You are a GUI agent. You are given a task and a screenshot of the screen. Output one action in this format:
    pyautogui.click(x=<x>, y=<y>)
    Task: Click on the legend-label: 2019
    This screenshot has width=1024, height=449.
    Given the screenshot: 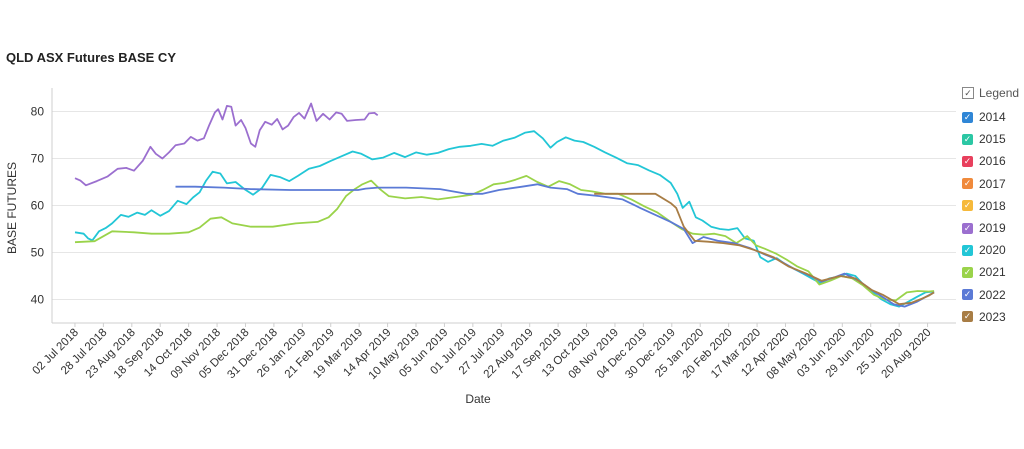 What is the action you would take?
    pyautogui.click(x=992, y=228)
    